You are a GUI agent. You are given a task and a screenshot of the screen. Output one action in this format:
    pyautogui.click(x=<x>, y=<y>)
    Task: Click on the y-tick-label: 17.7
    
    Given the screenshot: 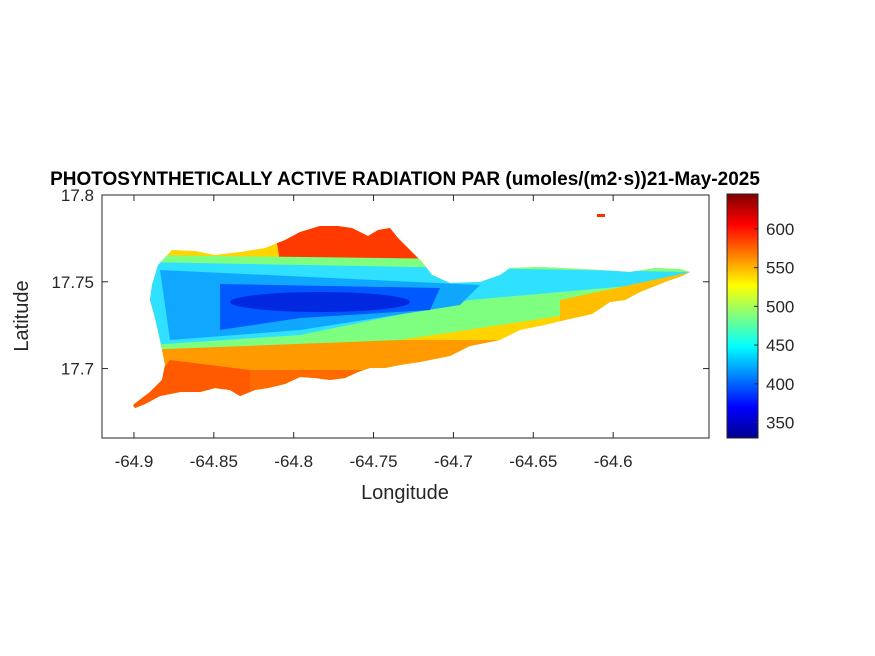 What is the action you would take?
    pyautogui.click(x=77, y=369)
    